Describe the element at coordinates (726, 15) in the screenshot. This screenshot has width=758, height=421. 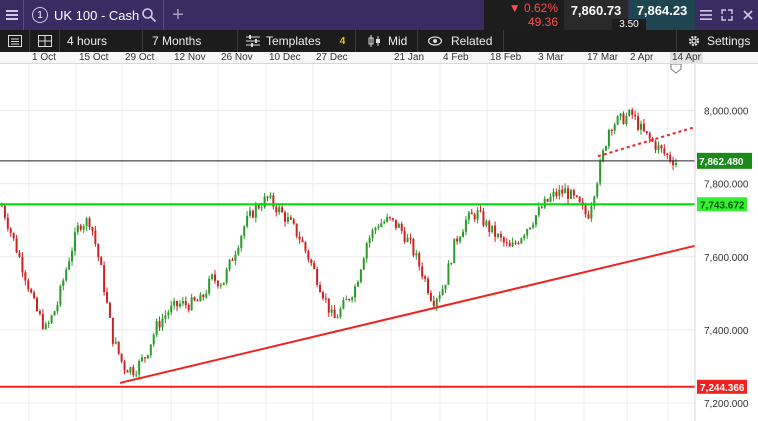
I see `expand-icon` at that location.